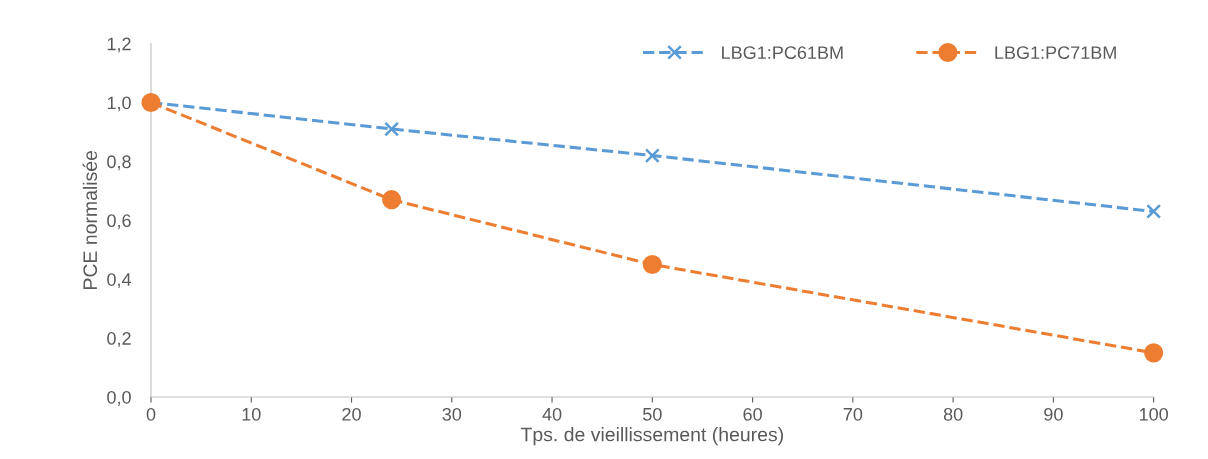 This screenshot has height=459, width=1208. What do you see at coordinates (251, 414) in the screenshot?
I see `x-tick-label: 10` at bounding box center [251, 414].